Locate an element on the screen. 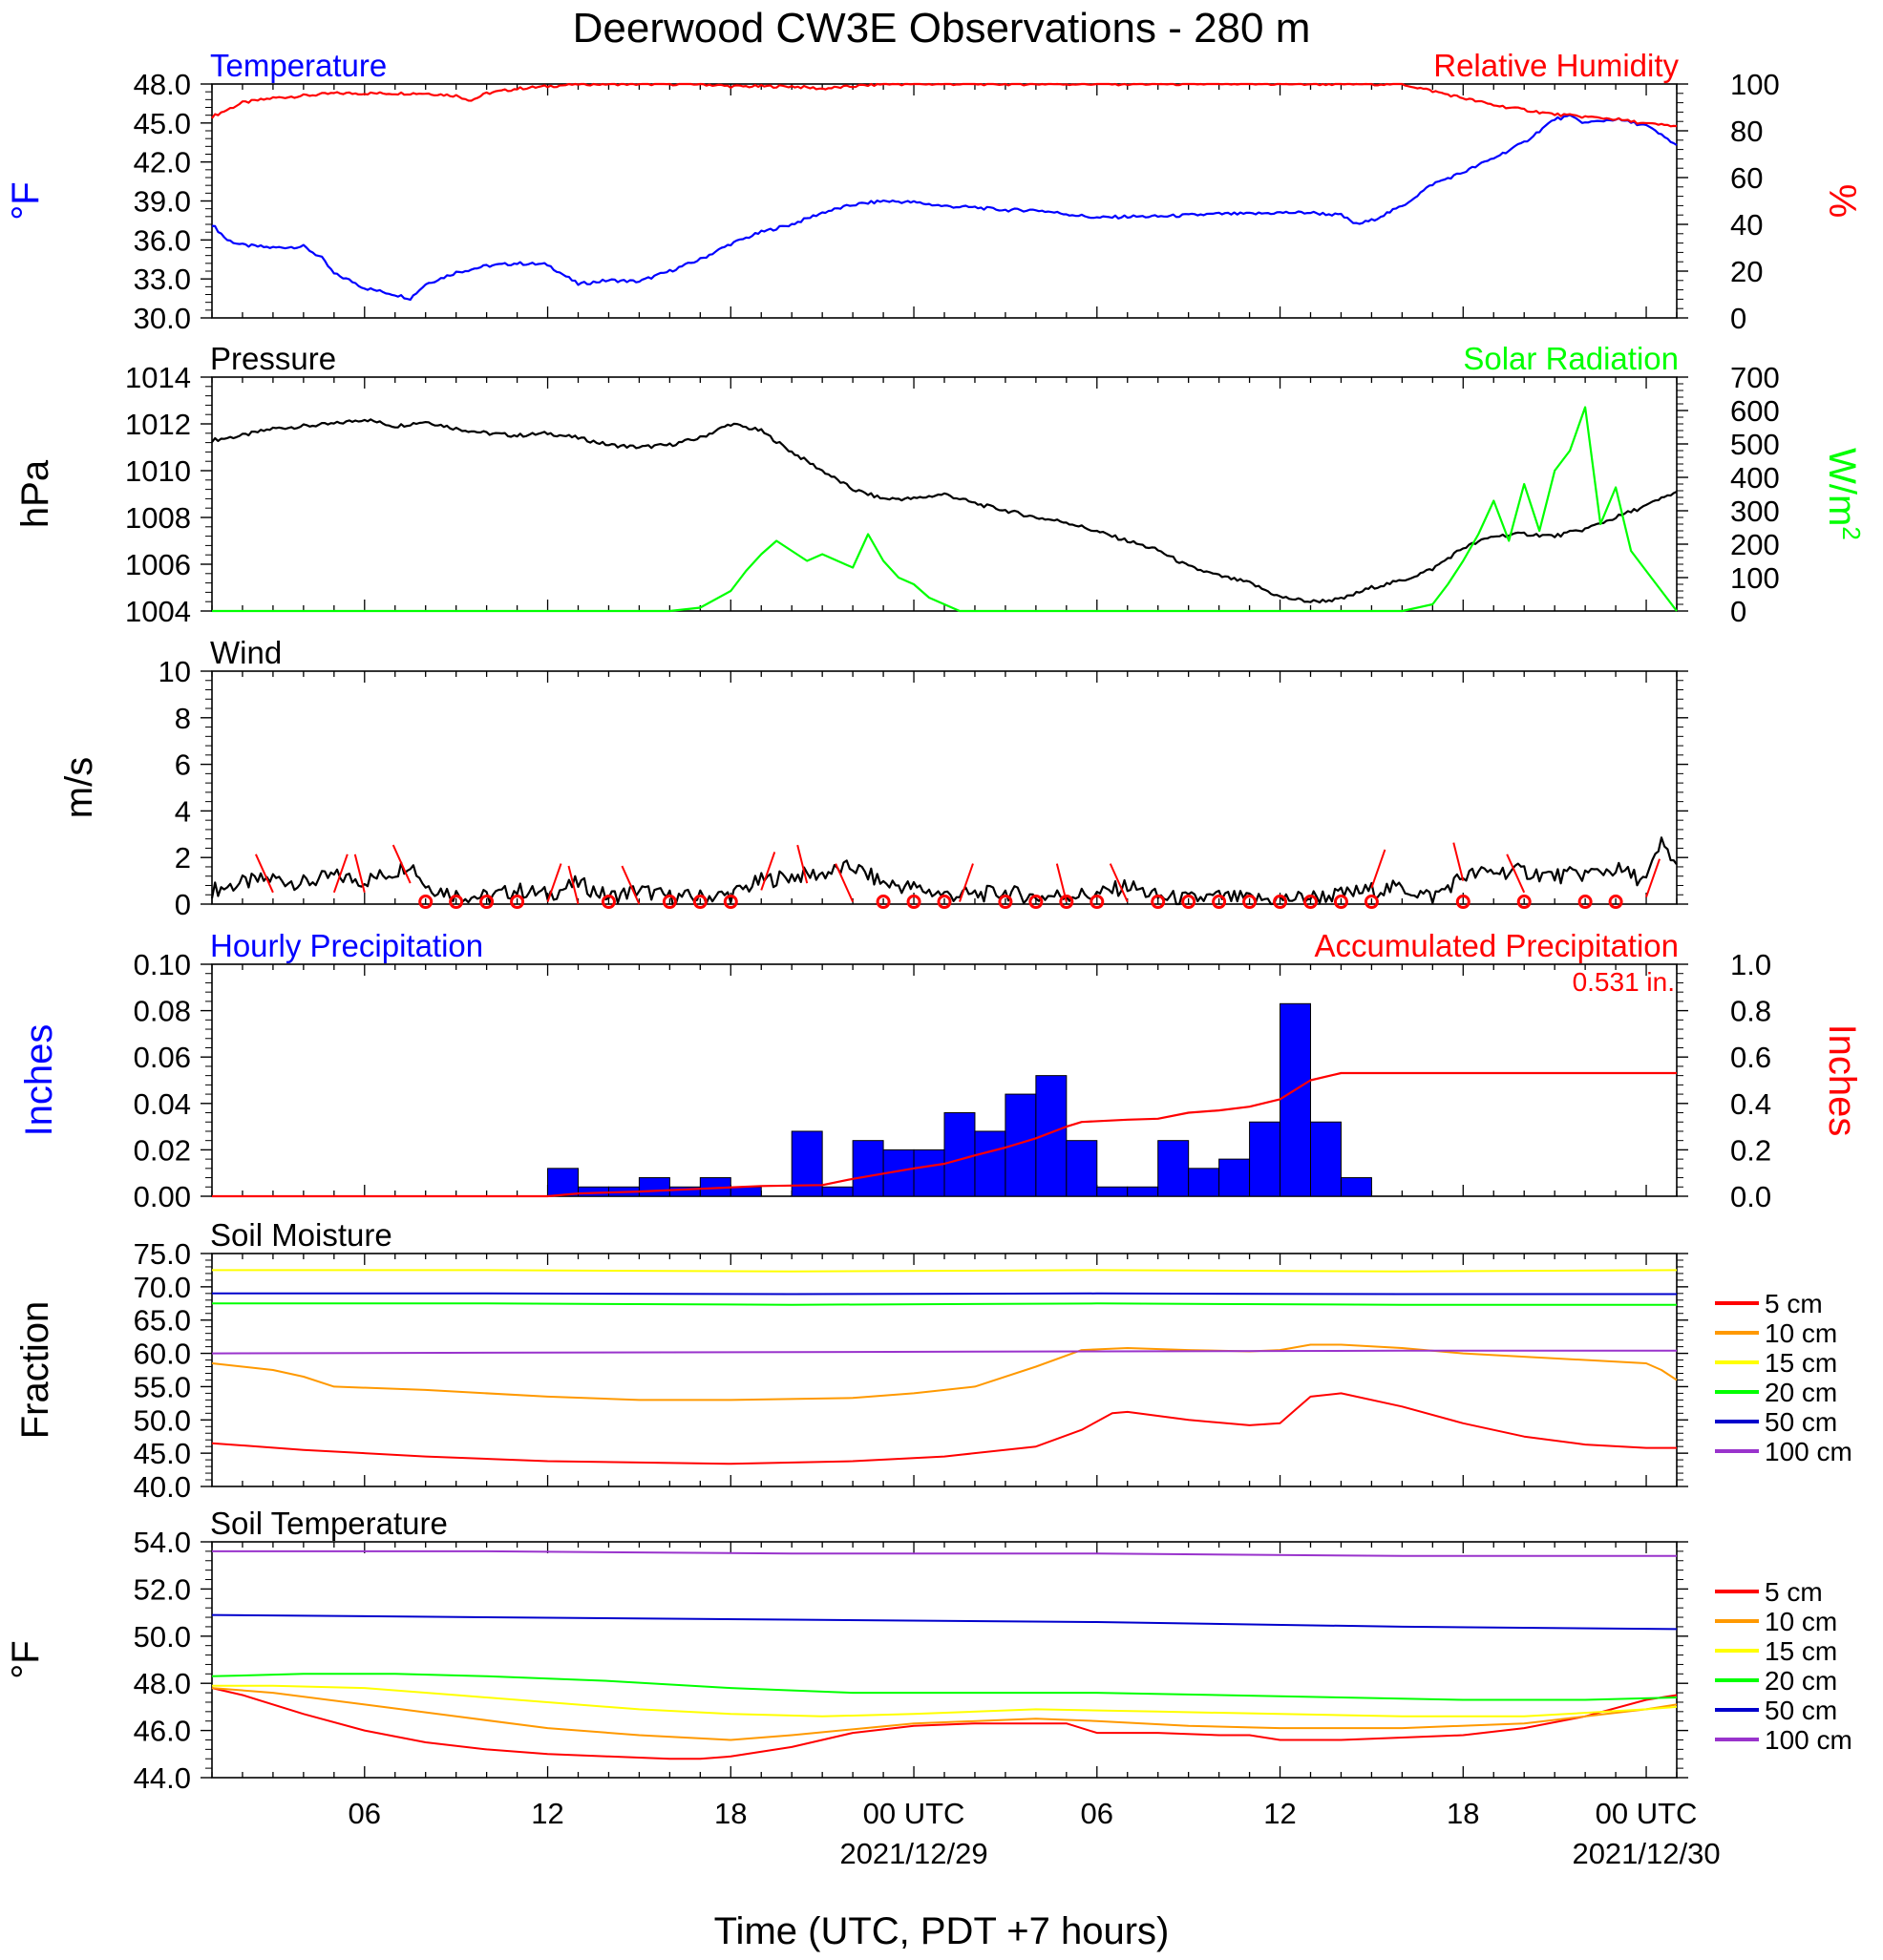  x-tick-label: 00 UTC is located at coordinates (1647, 1813).